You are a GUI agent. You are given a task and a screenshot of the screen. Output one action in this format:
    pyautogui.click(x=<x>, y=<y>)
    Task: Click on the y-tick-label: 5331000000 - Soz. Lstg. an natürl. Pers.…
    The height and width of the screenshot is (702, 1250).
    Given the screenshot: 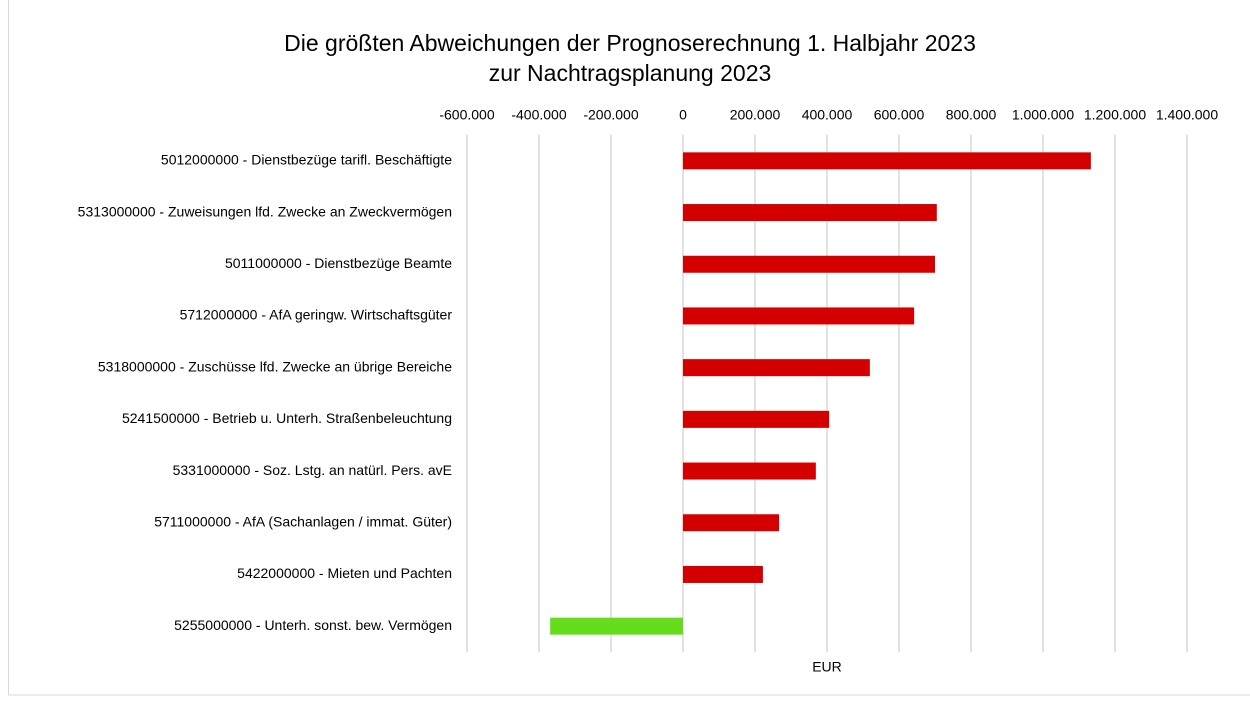 What is the action you would take?
    pyautogui.click(x=312, y=470)
    